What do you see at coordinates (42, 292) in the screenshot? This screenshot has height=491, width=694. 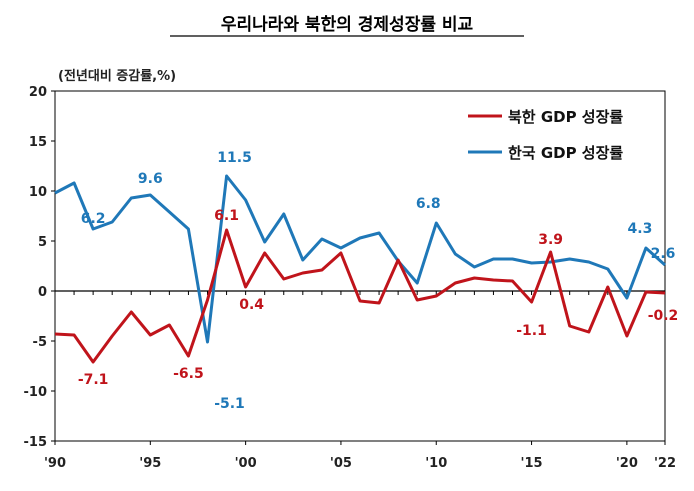 I see `y-tick-label: 0` at bounding box center [42, 292].